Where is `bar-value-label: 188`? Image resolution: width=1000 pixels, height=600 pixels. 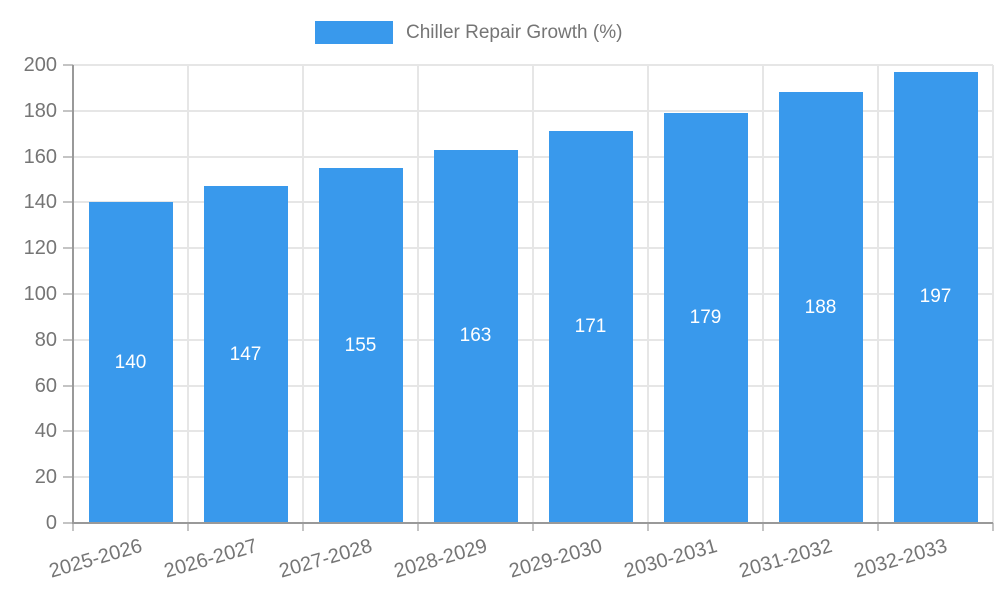 bar-value-label: 188 is located at coordinates (820, 307).